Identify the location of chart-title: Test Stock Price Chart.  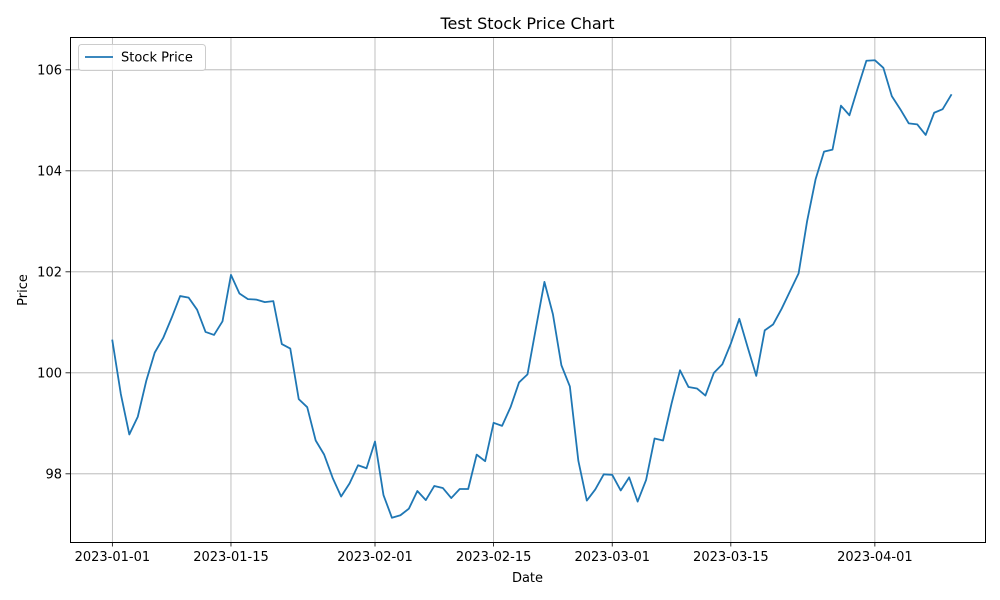
(526, 23).